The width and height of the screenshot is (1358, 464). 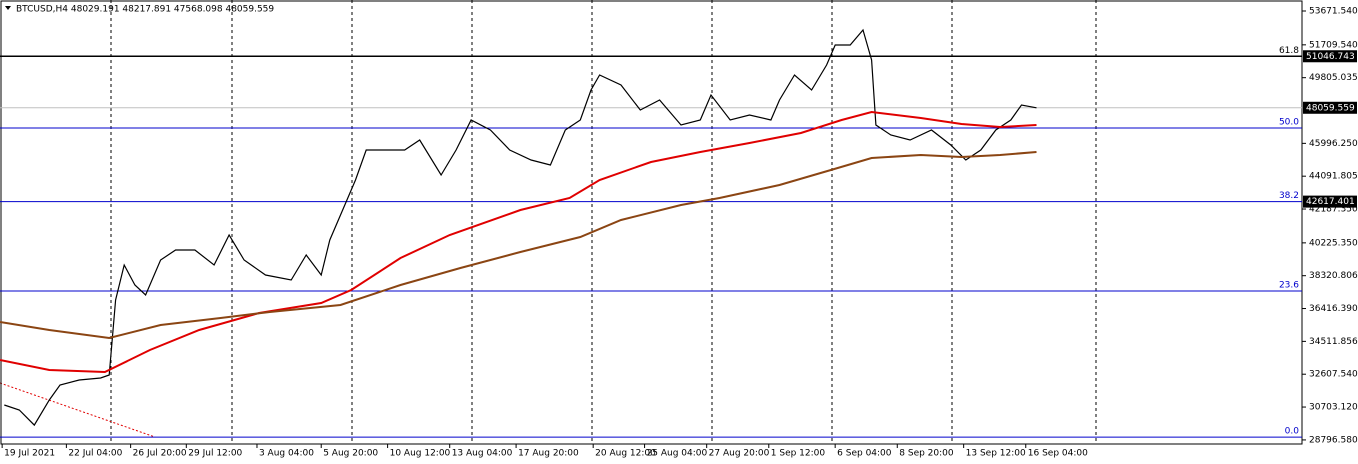 What do you see at coordinates (798, 454) in the screenshot?
I see `x-tick-label: 1 Sep 12:00` at bounding box center [798, 454].